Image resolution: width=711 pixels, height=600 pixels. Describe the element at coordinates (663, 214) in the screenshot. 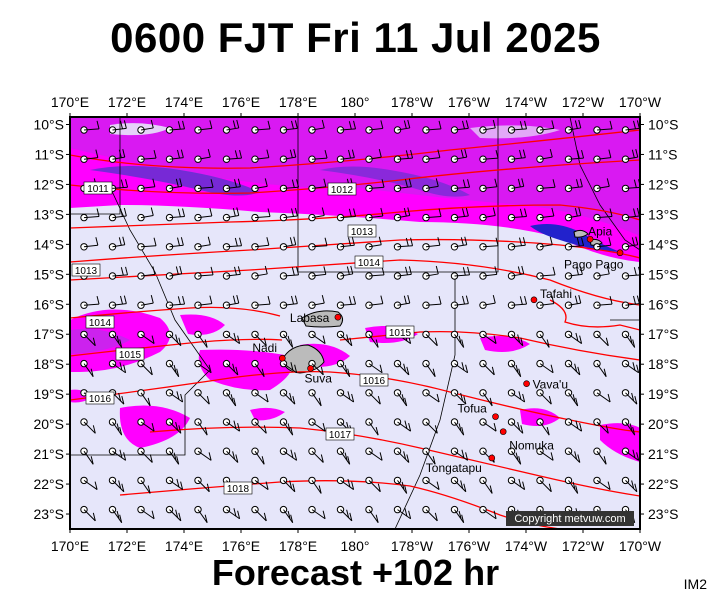

I see `right-tick-label: 13°S` at that location.